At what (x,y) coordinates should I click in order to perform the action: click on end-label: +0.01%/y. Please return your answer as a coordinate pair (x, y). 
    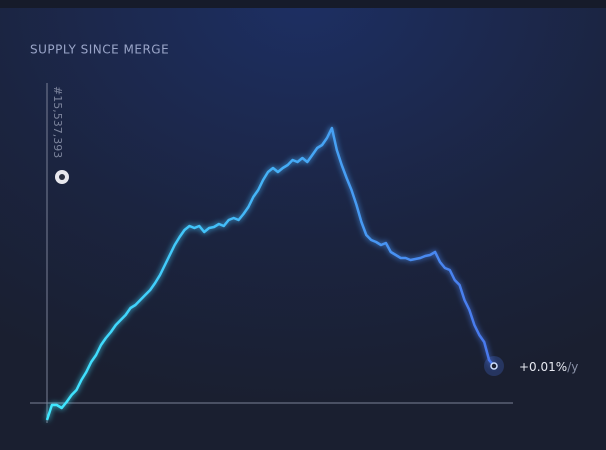
    Looking at the image, I should click on (548, 367).